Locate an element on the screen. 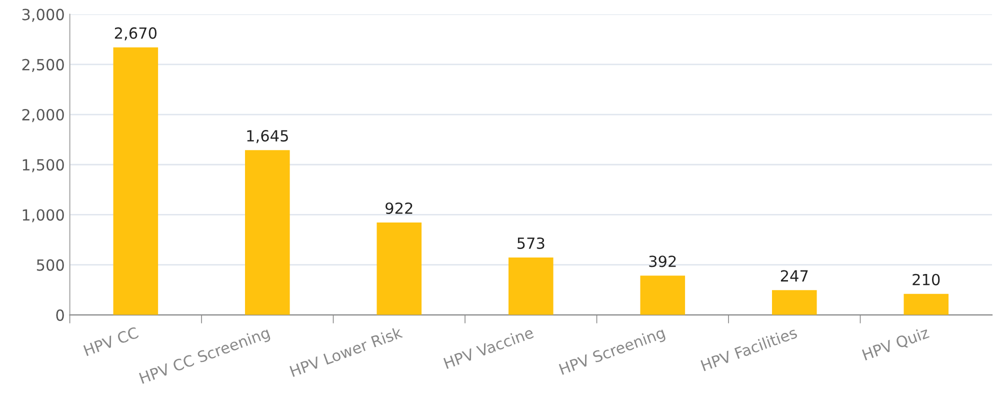 This screenshot has height=409, width=997. data-label: 210 is located at coordinates (926, 280).